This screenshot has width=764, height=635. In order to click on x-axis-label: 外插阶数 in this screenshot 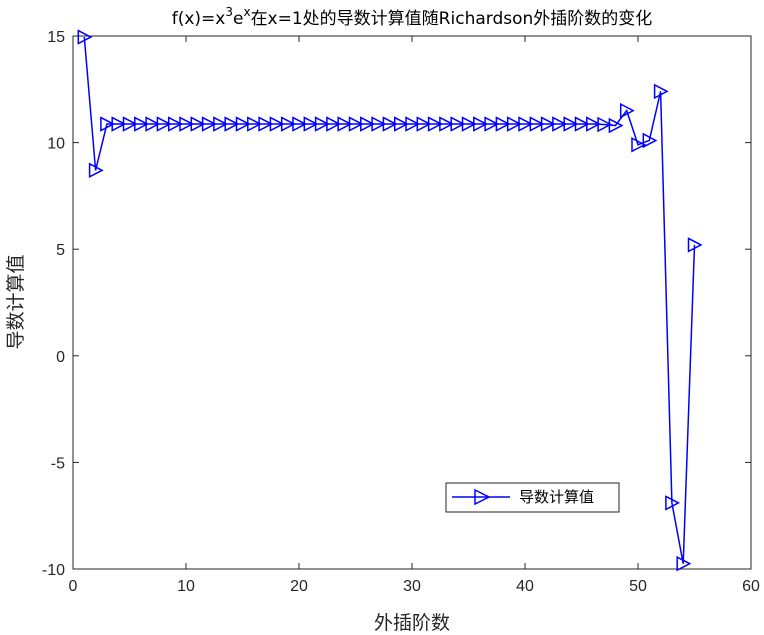, I will do `click(412, 623)`.